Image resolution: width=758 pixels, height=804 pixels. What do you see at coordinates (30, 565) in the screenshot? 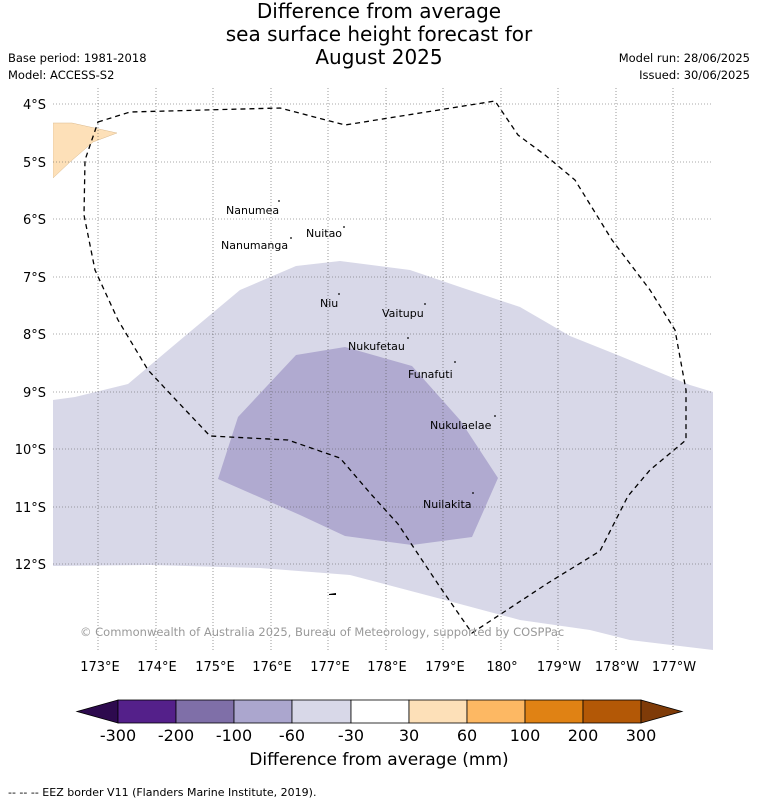
I see `lat-label: 12°S` at bounding box center [30, 565].